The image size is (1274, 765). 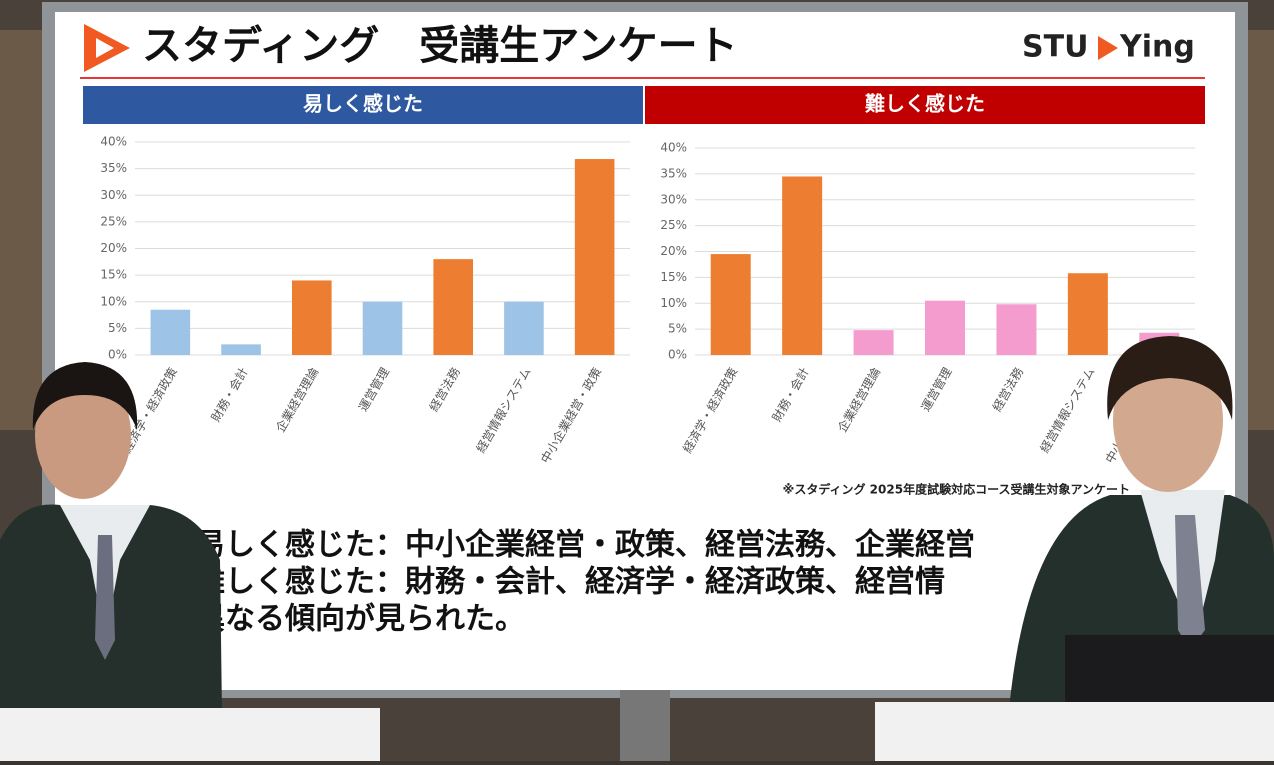 I want to click on summary-line: 易しく感じた：中小企業経営・政策、経営法務、企業経営, so click(x=585, y=545).